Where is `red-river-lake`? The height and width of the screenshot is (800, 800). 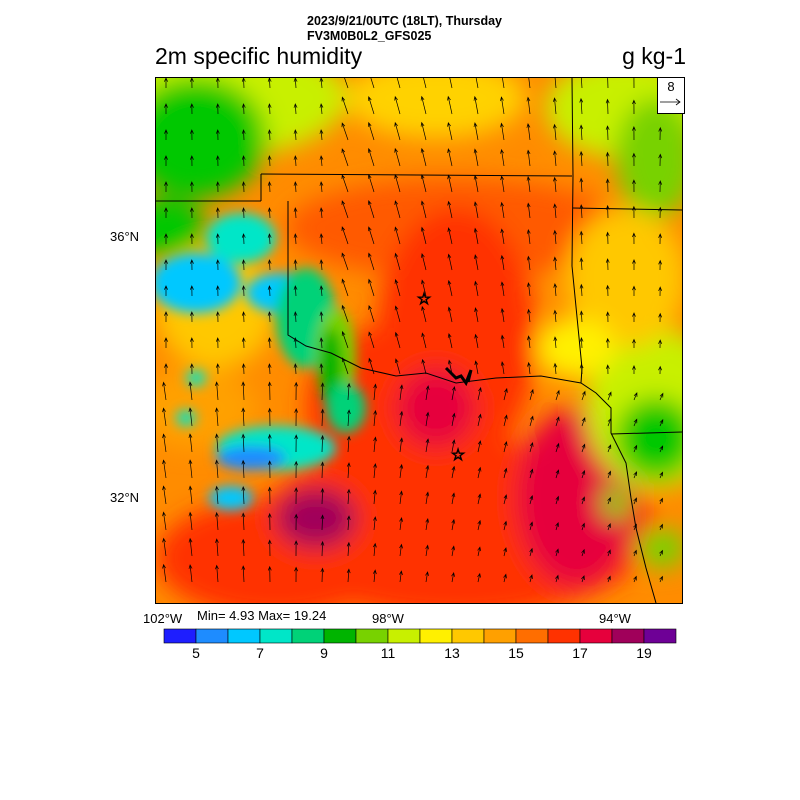 red-river-lake is located at coordinates (458, 376).